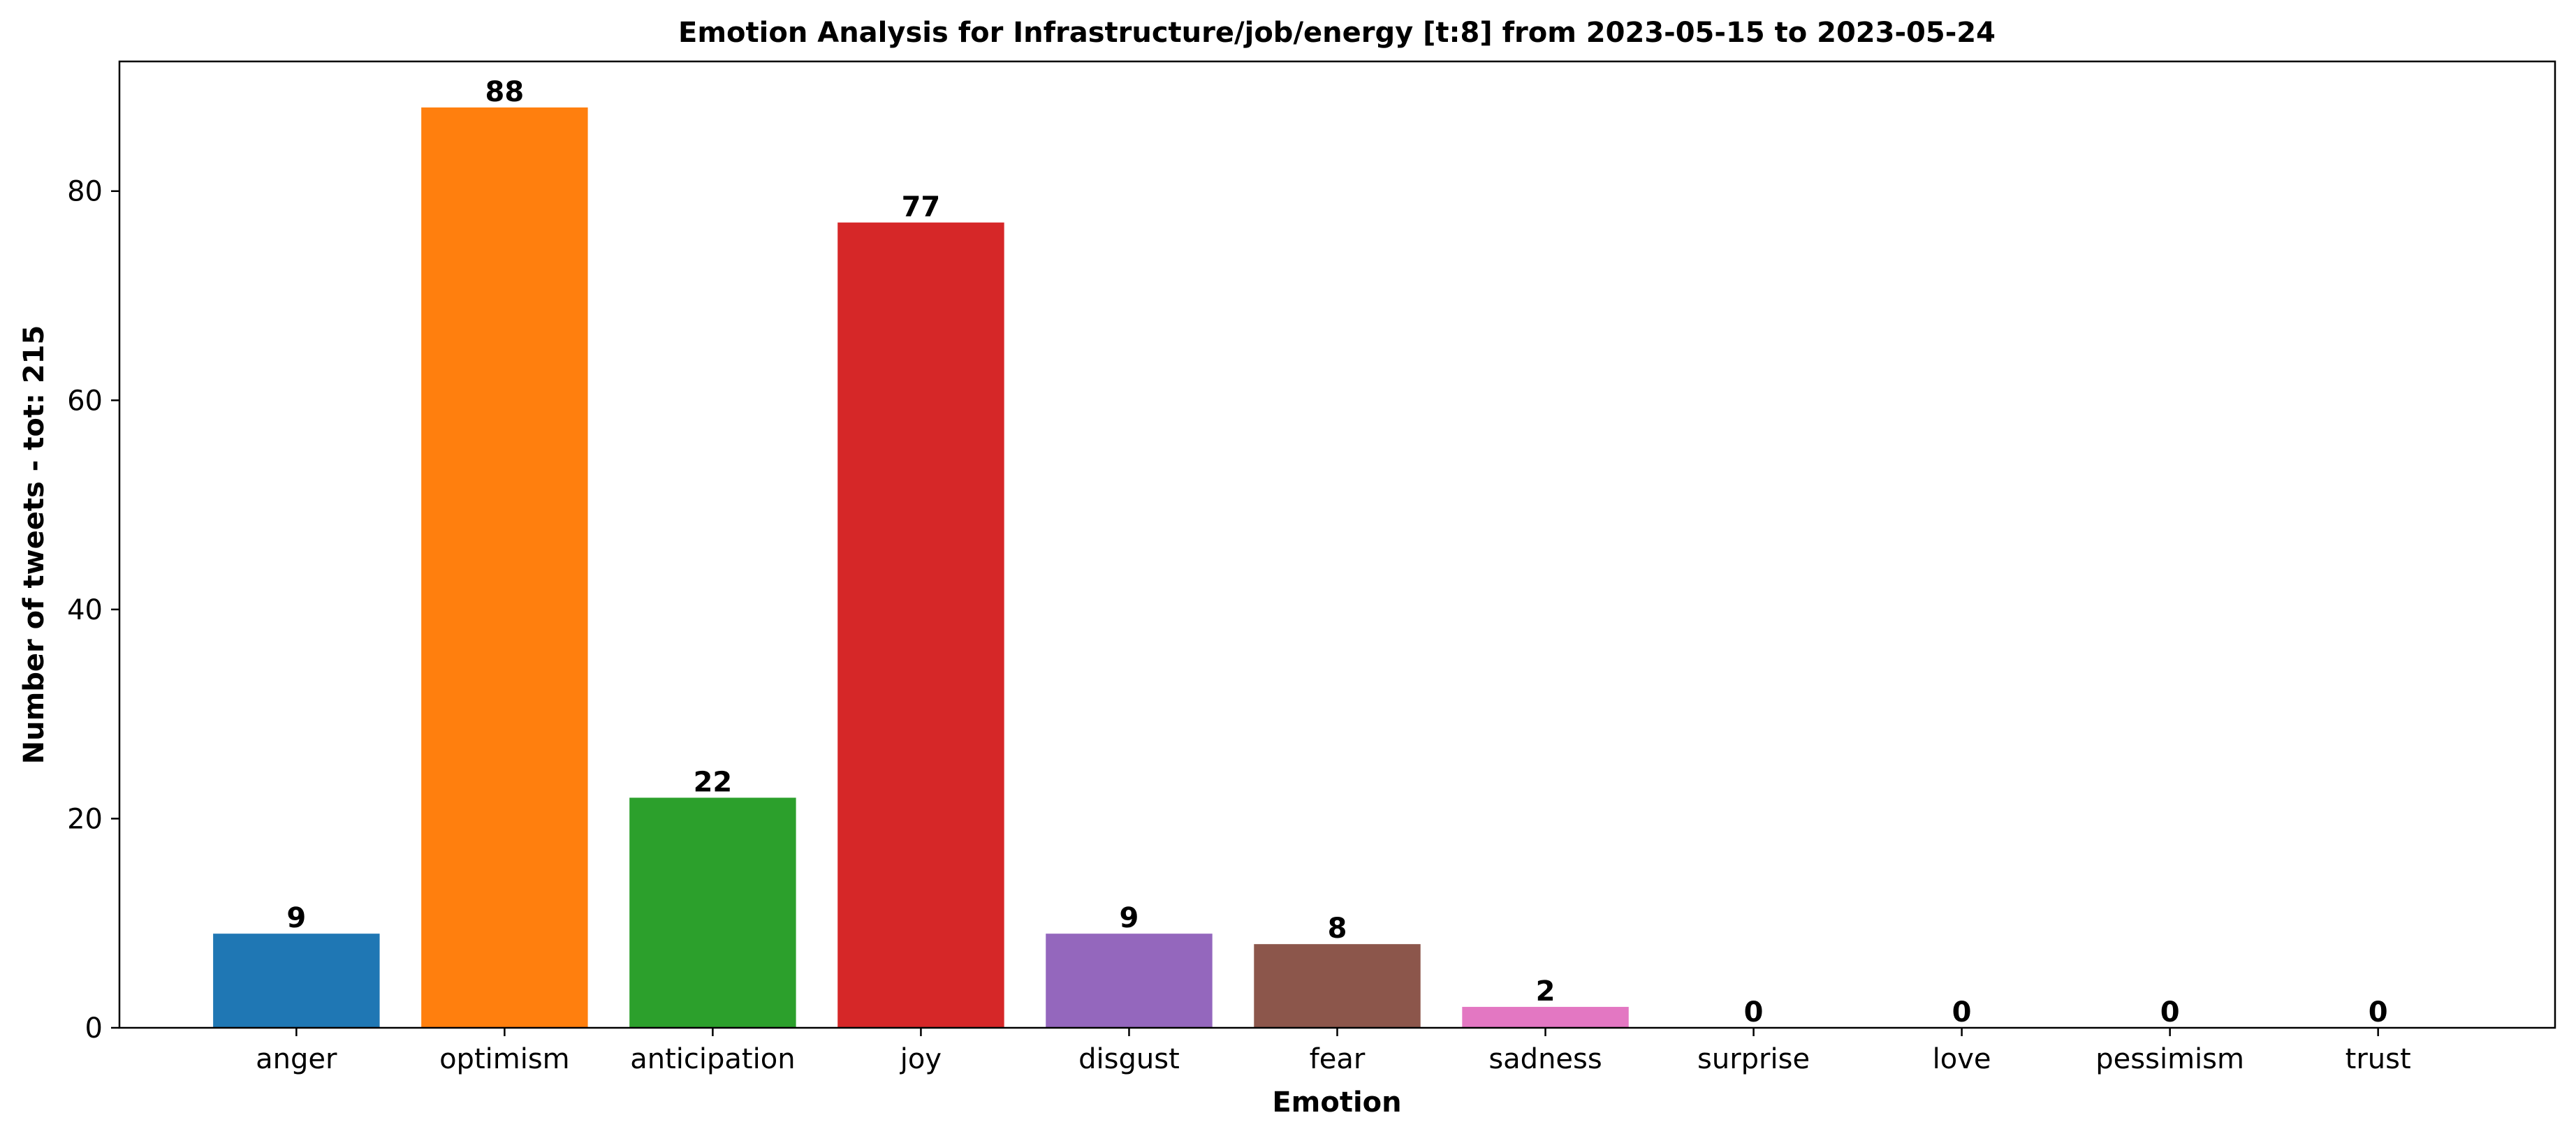 The image size is (2576, 1143). Describe the element at coordinates (505, 1059) in the screenshot. I see `x-tick-label-optimism: optimism` at that location.